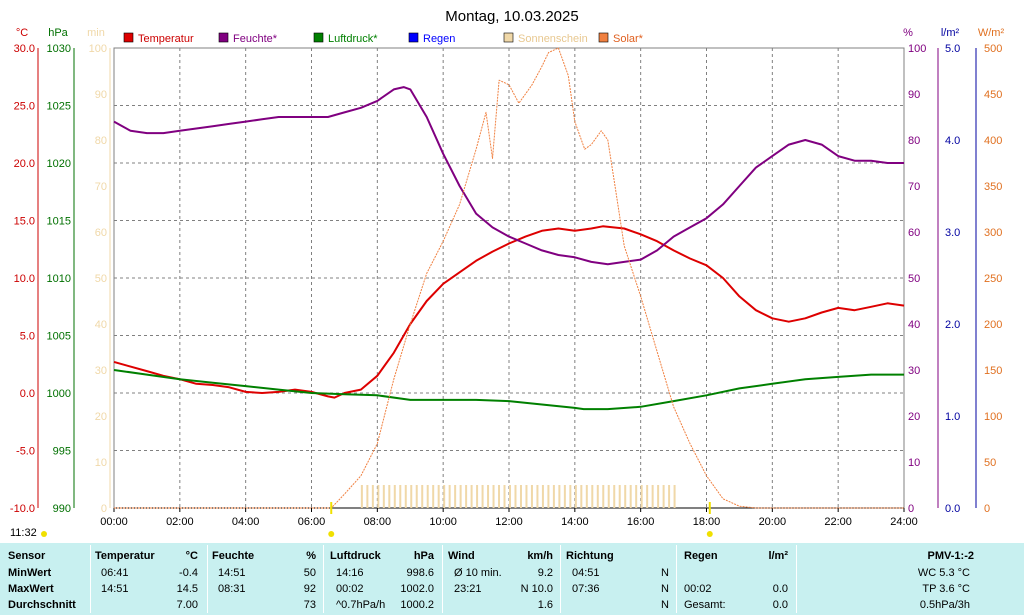 The height and width of the screenshot is (615, 1024). I want to click on sun-tick-label: 90, so click(101, 95).